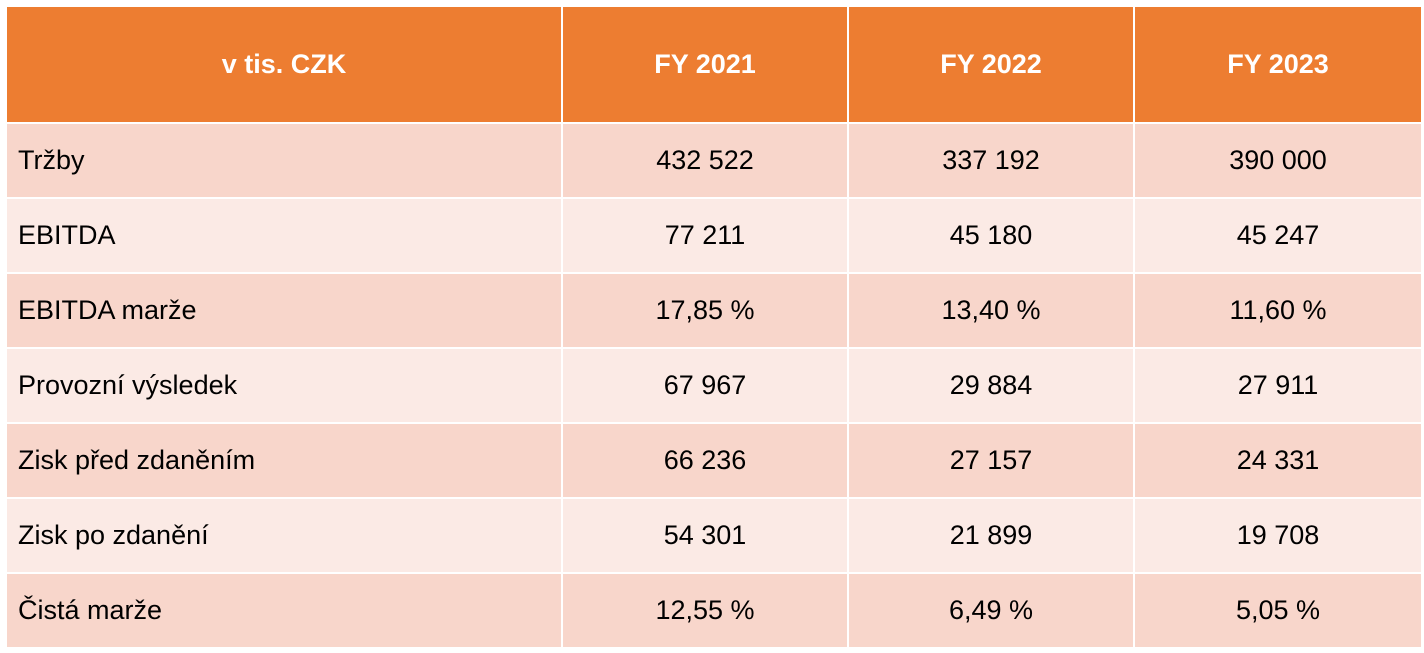 The image size is (1424, 653). Describe the element at coordinates (991, 385) in the screenshot. I see `cell-fy2022: 29 884` at that location.